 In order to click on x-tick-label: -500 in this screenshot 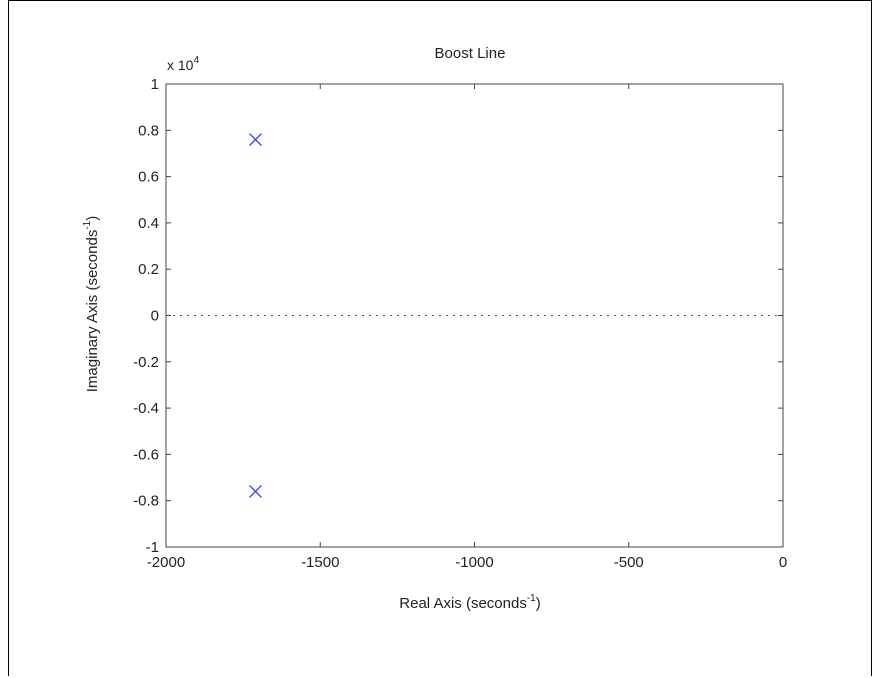, I will do `click(629, 562)`.